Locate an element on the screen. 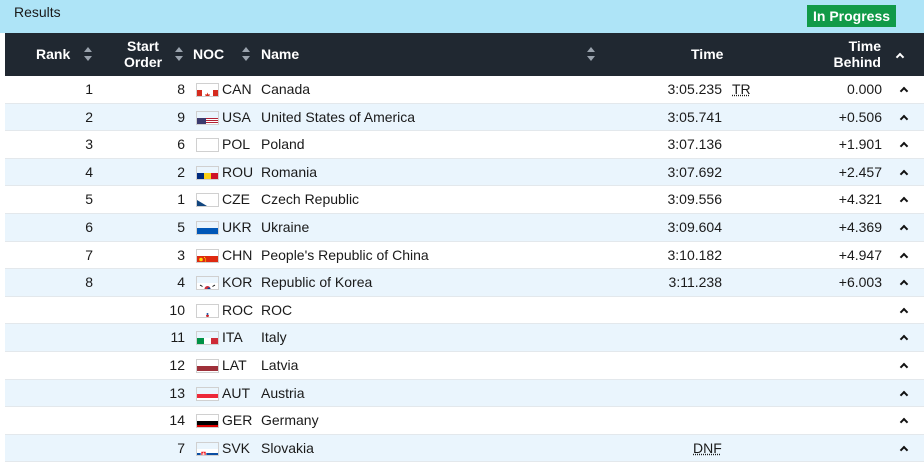  results-header-bar: Results In Progress is located at coordinates (462, 16).